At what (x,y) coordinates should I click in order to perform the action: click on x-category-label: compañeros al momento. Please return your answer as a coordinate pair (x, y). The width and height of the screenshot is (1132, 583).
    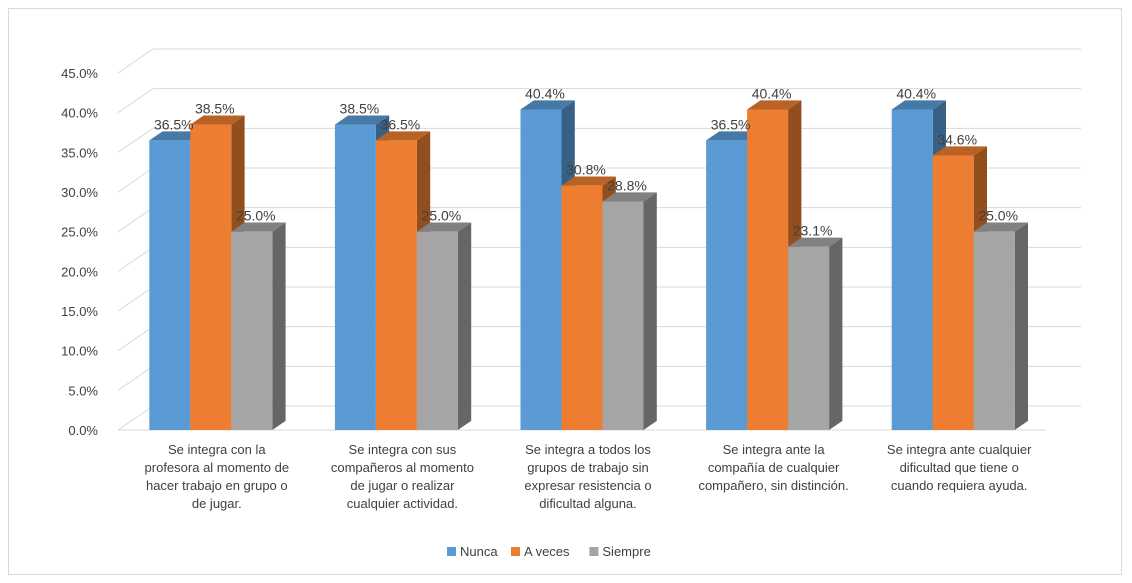
    Looking at the image, I should click on (402, 467).